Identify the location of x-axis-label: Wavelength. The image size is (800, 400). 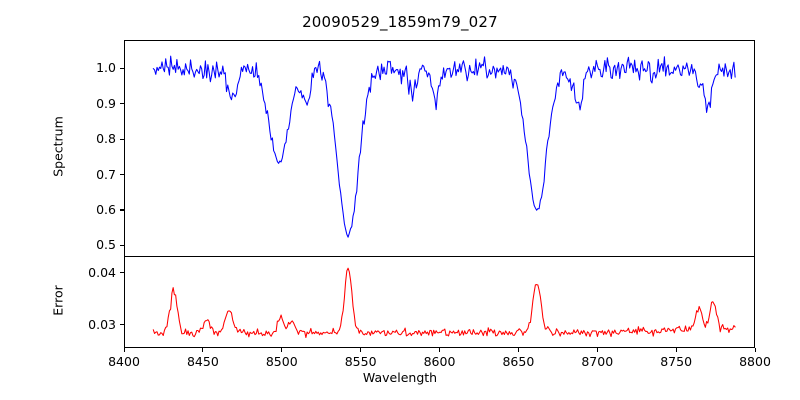
(400, 377).